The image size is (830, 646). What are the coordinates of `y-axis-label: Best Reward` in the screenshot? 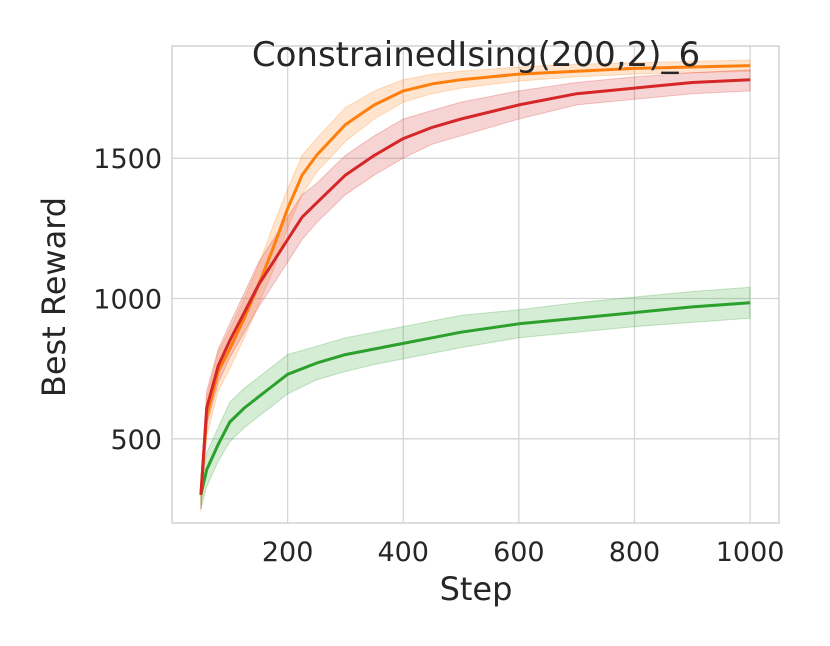 It's located at (54, 297).